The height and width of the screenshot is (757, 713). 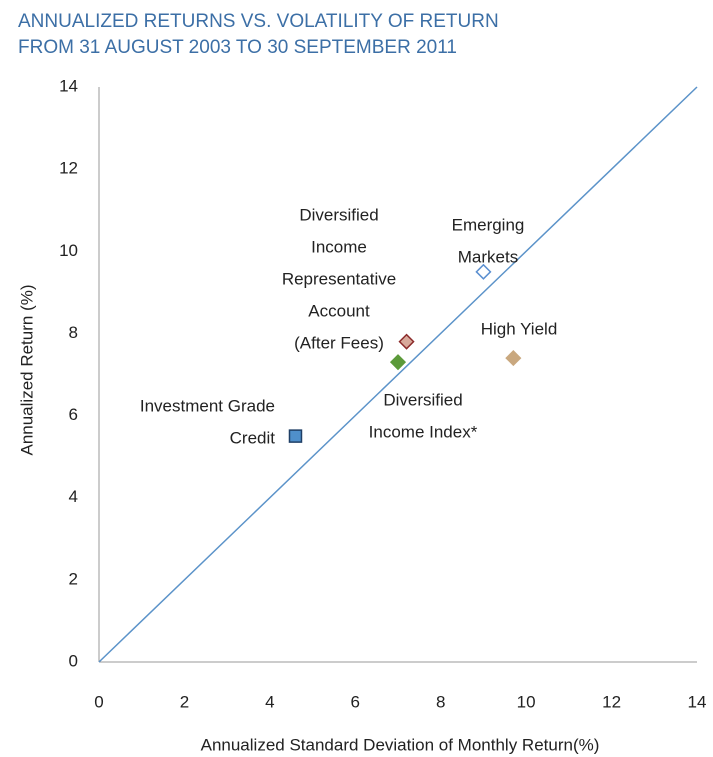 What do you see at coordinates (339, 342) in the screenshot?
I see `point-label: (After Fees)` at bounding box center [339, 342].